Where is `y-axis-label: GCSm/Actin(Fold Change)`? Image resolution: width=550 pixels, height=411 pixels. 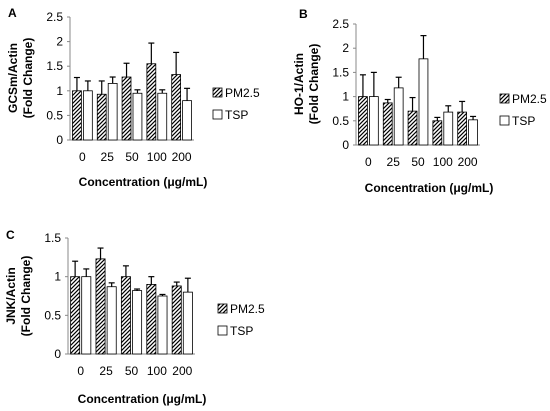
y-axis-label: GCSm/Actin(Fold Change) is located at coordinates (20, 78).